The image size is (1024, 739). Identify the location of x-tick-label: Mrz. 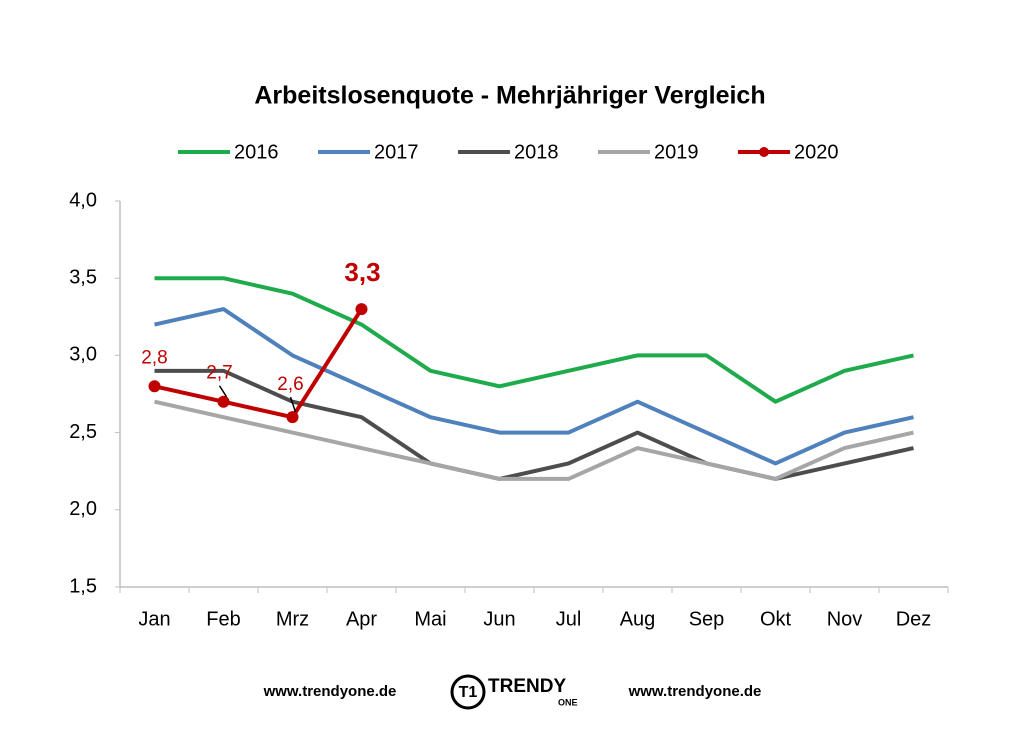
(292, 619).